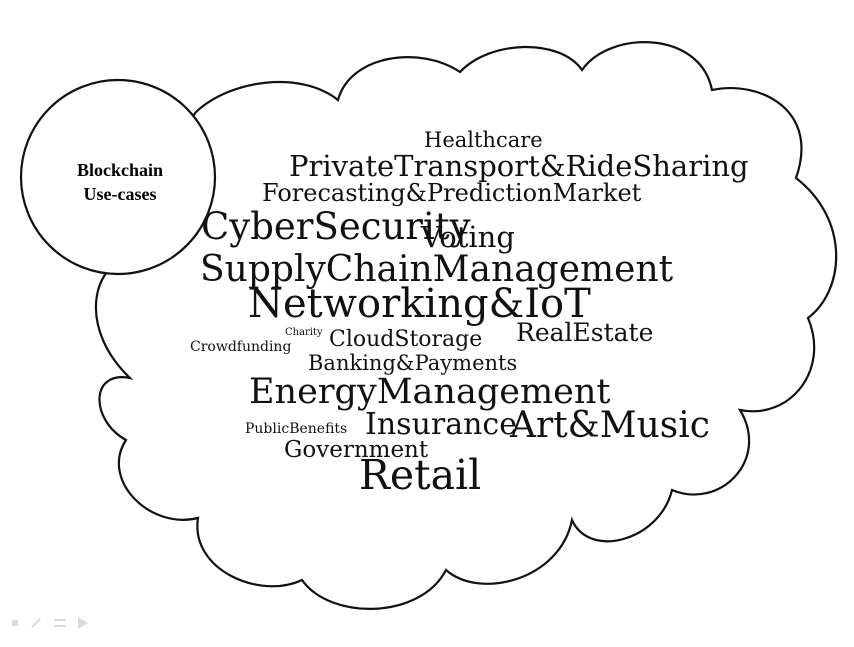  Describe the element at coordinates (336, 226) in the screenshot. I see `word-cybersecurity: CyberSecurity` at that location.